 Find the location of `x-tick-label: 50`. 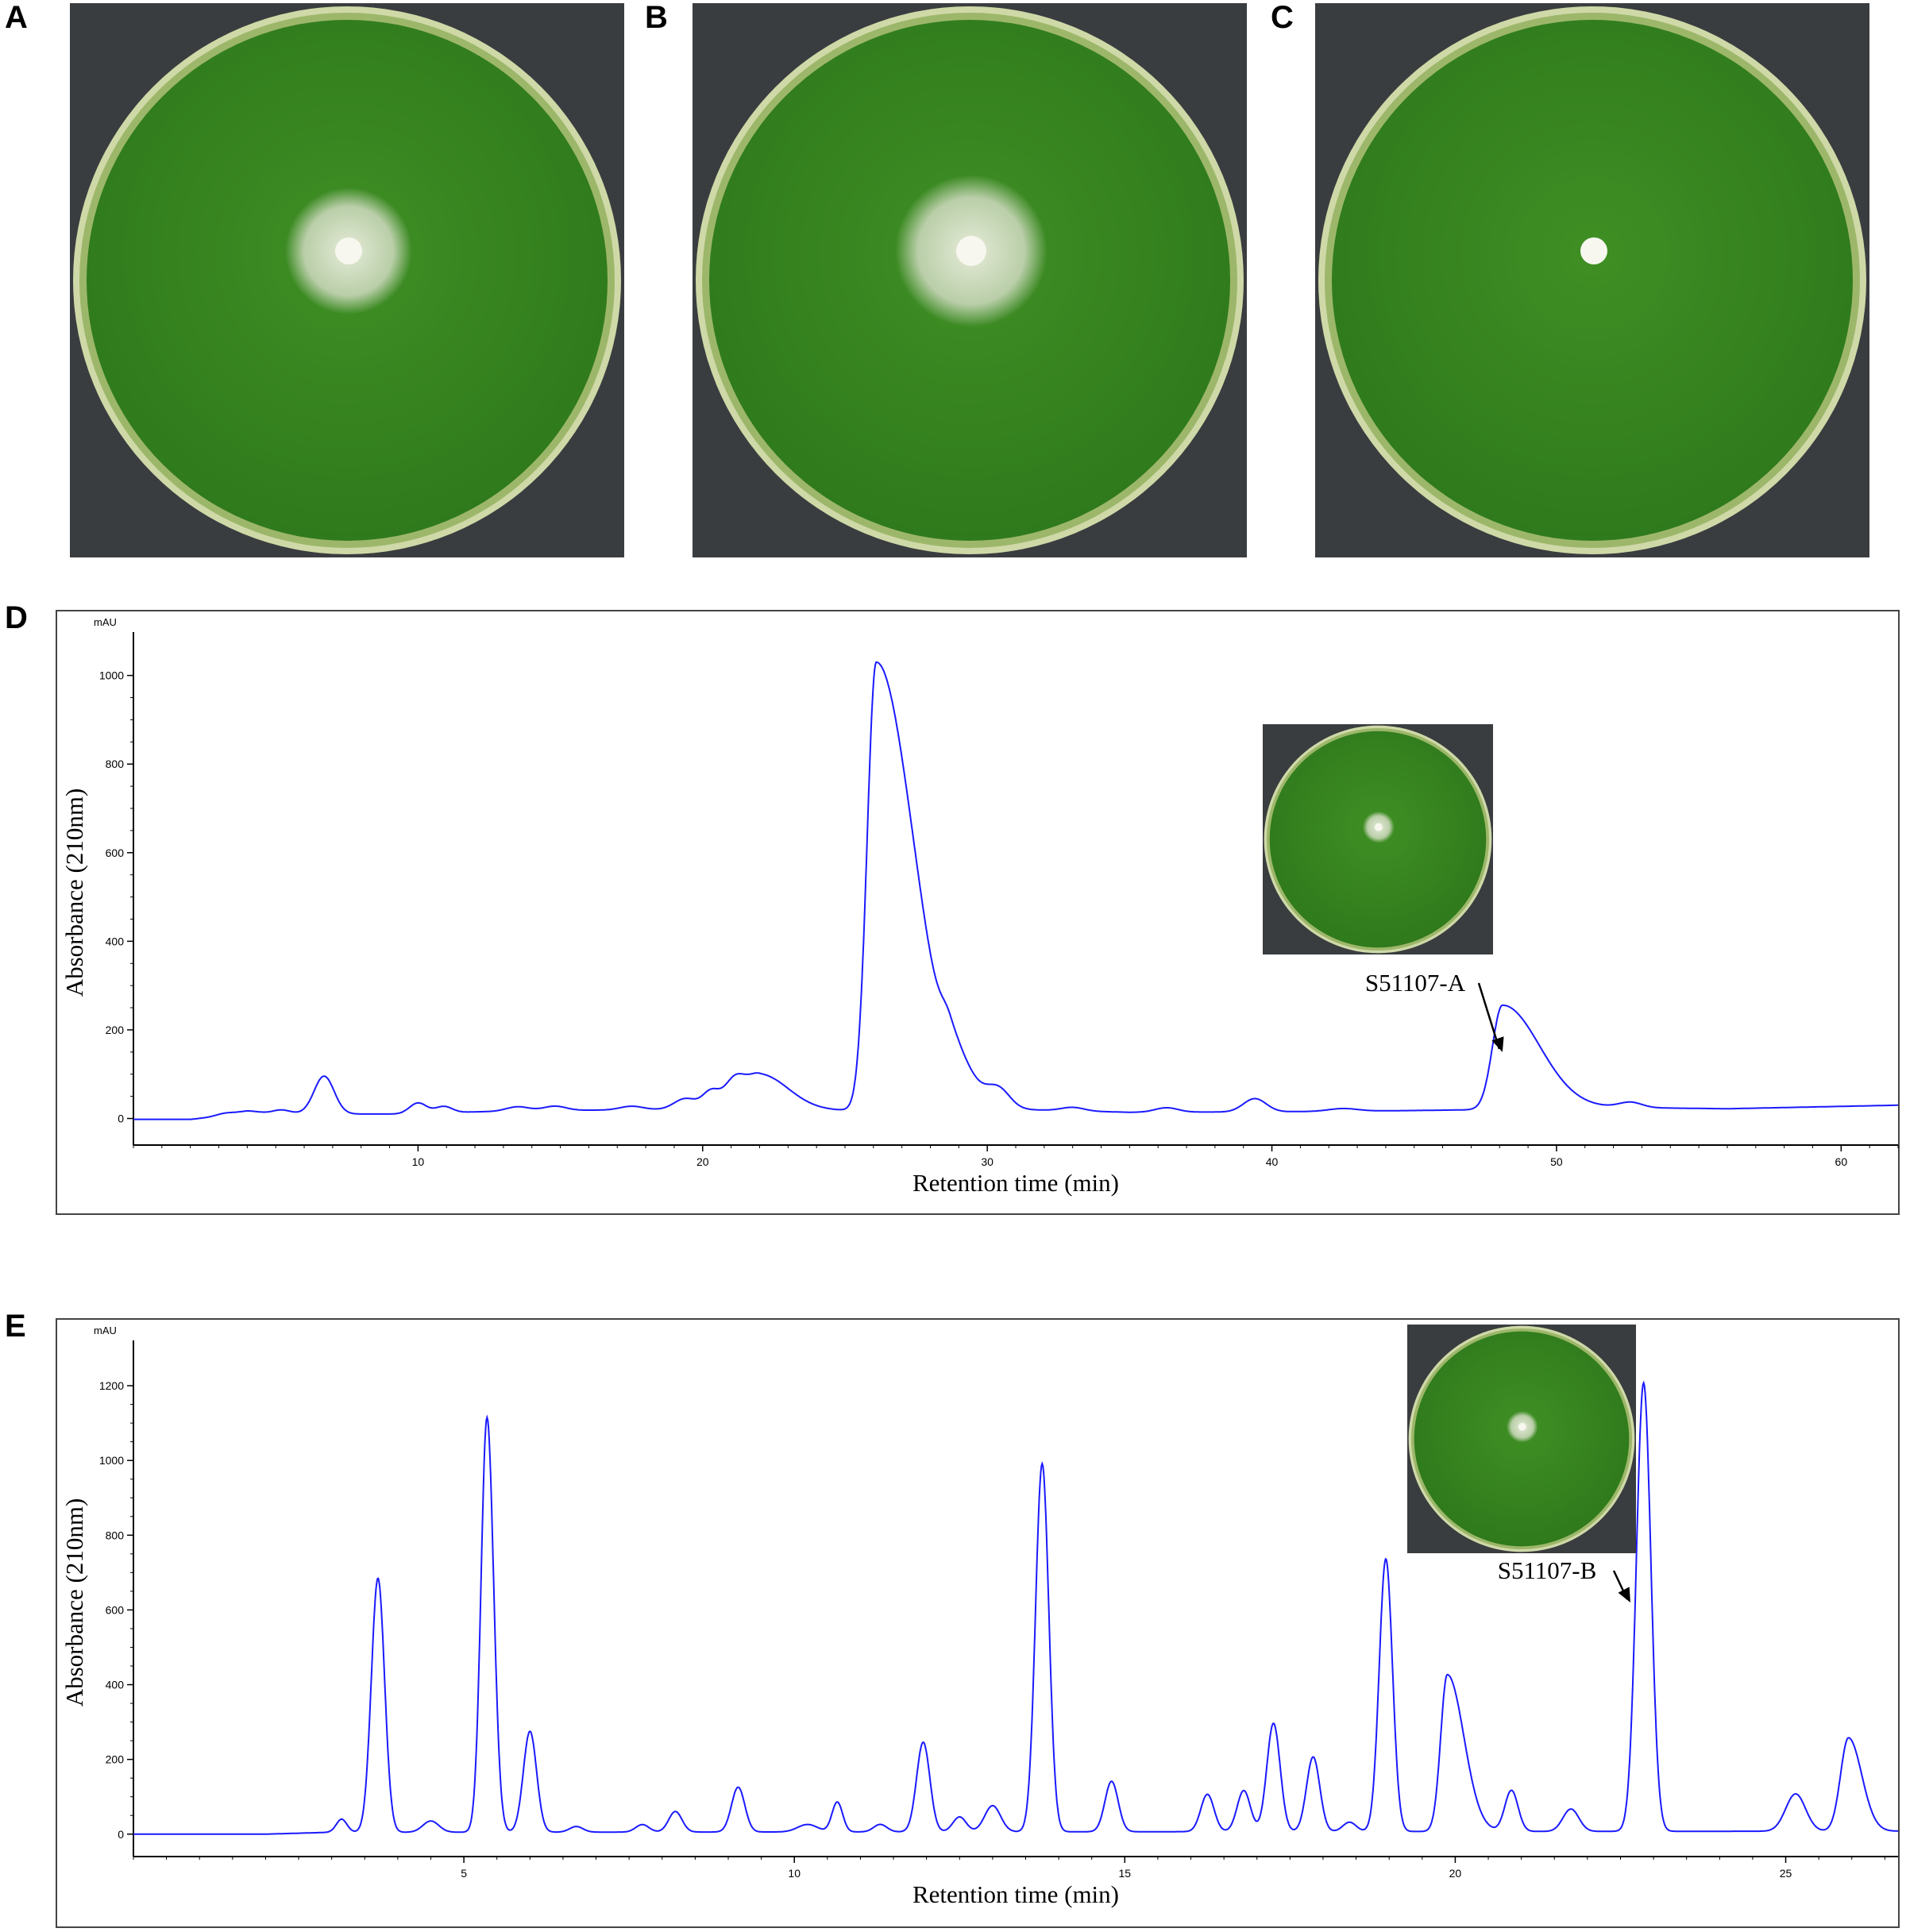

x-tick-label: 50 is located at coordinates (1556, 1161).